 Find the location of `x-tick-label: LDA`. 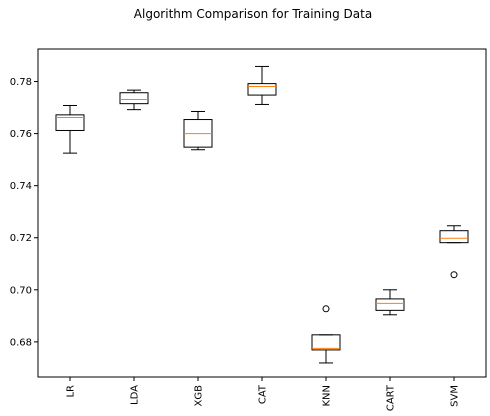

x-tick-label: LDA is located at coordinates (135, 395).